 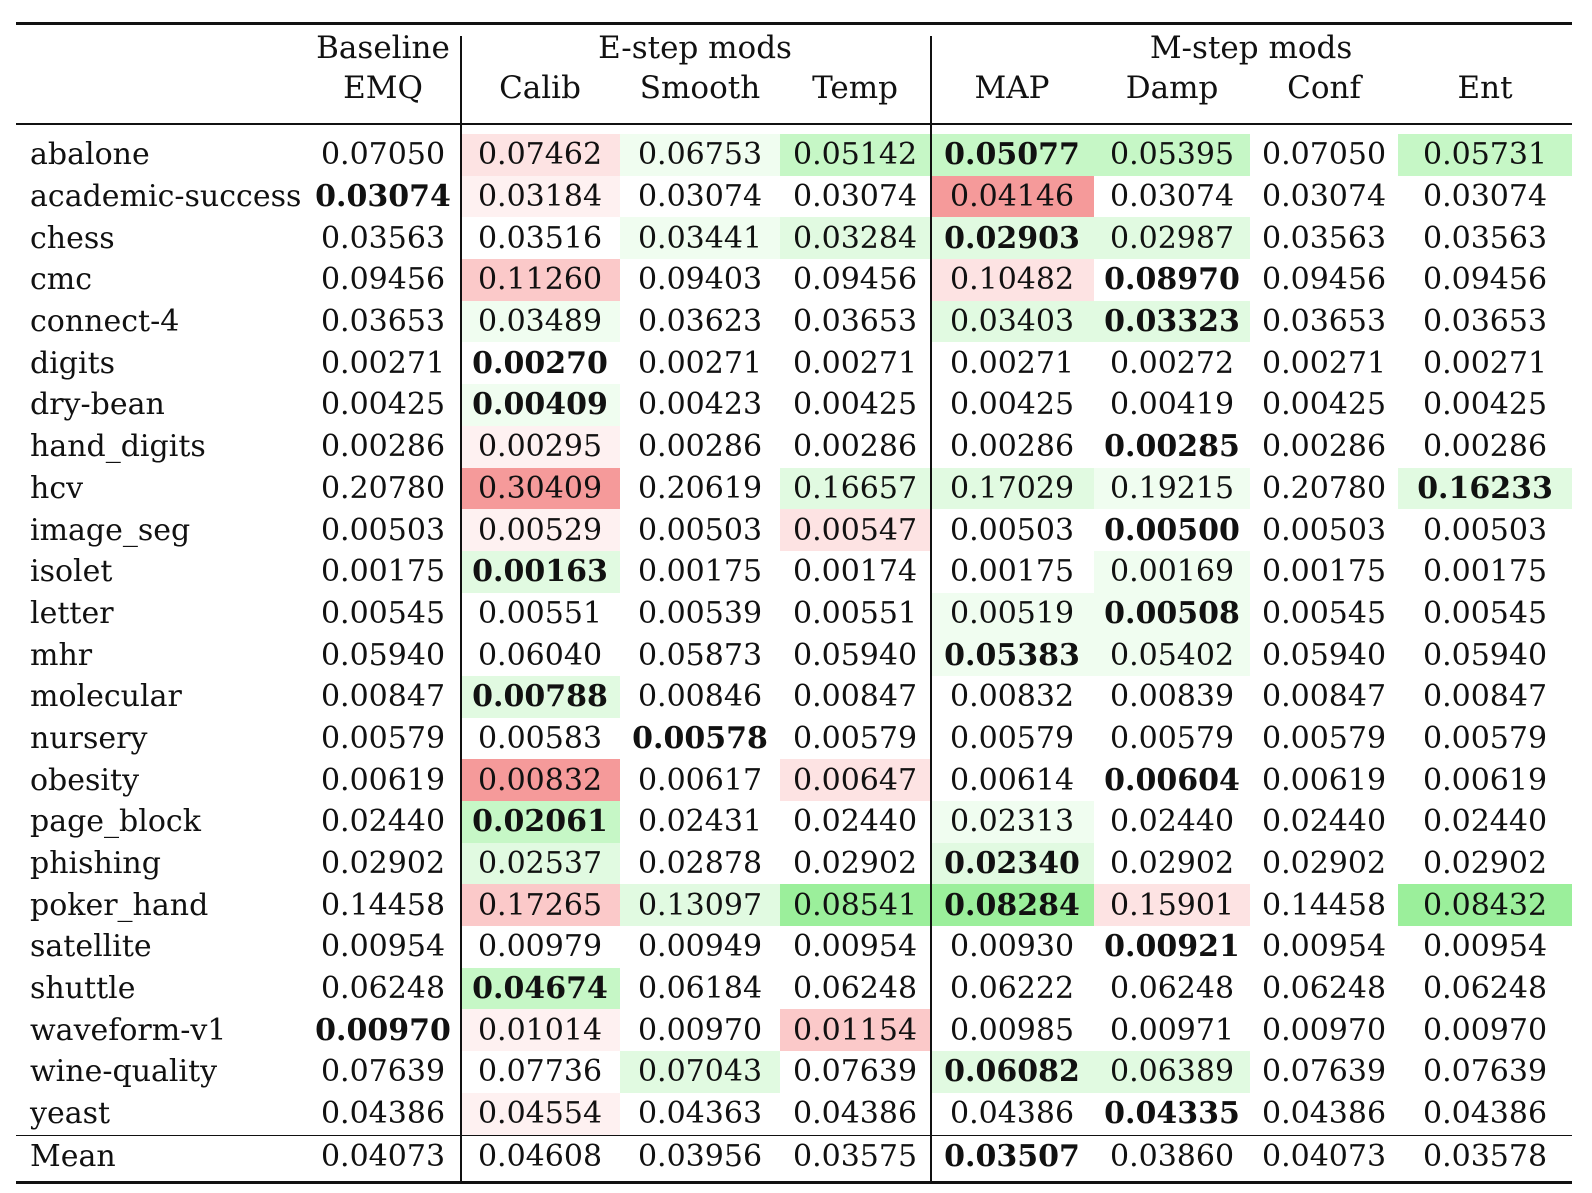 I want to click on cell-damp: 0.00419, so click(x=1172, y=405).